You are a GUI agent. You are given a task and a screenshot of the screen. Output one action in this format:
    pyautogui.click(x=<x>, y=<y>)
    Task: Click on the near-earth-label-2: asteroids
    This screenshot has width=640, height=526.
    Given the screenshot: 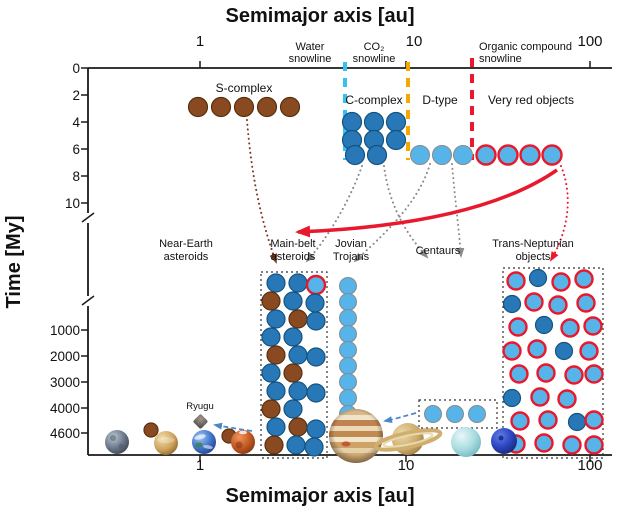 What is the action you would take?
    pyautogui.click(x=186, y=257)
    